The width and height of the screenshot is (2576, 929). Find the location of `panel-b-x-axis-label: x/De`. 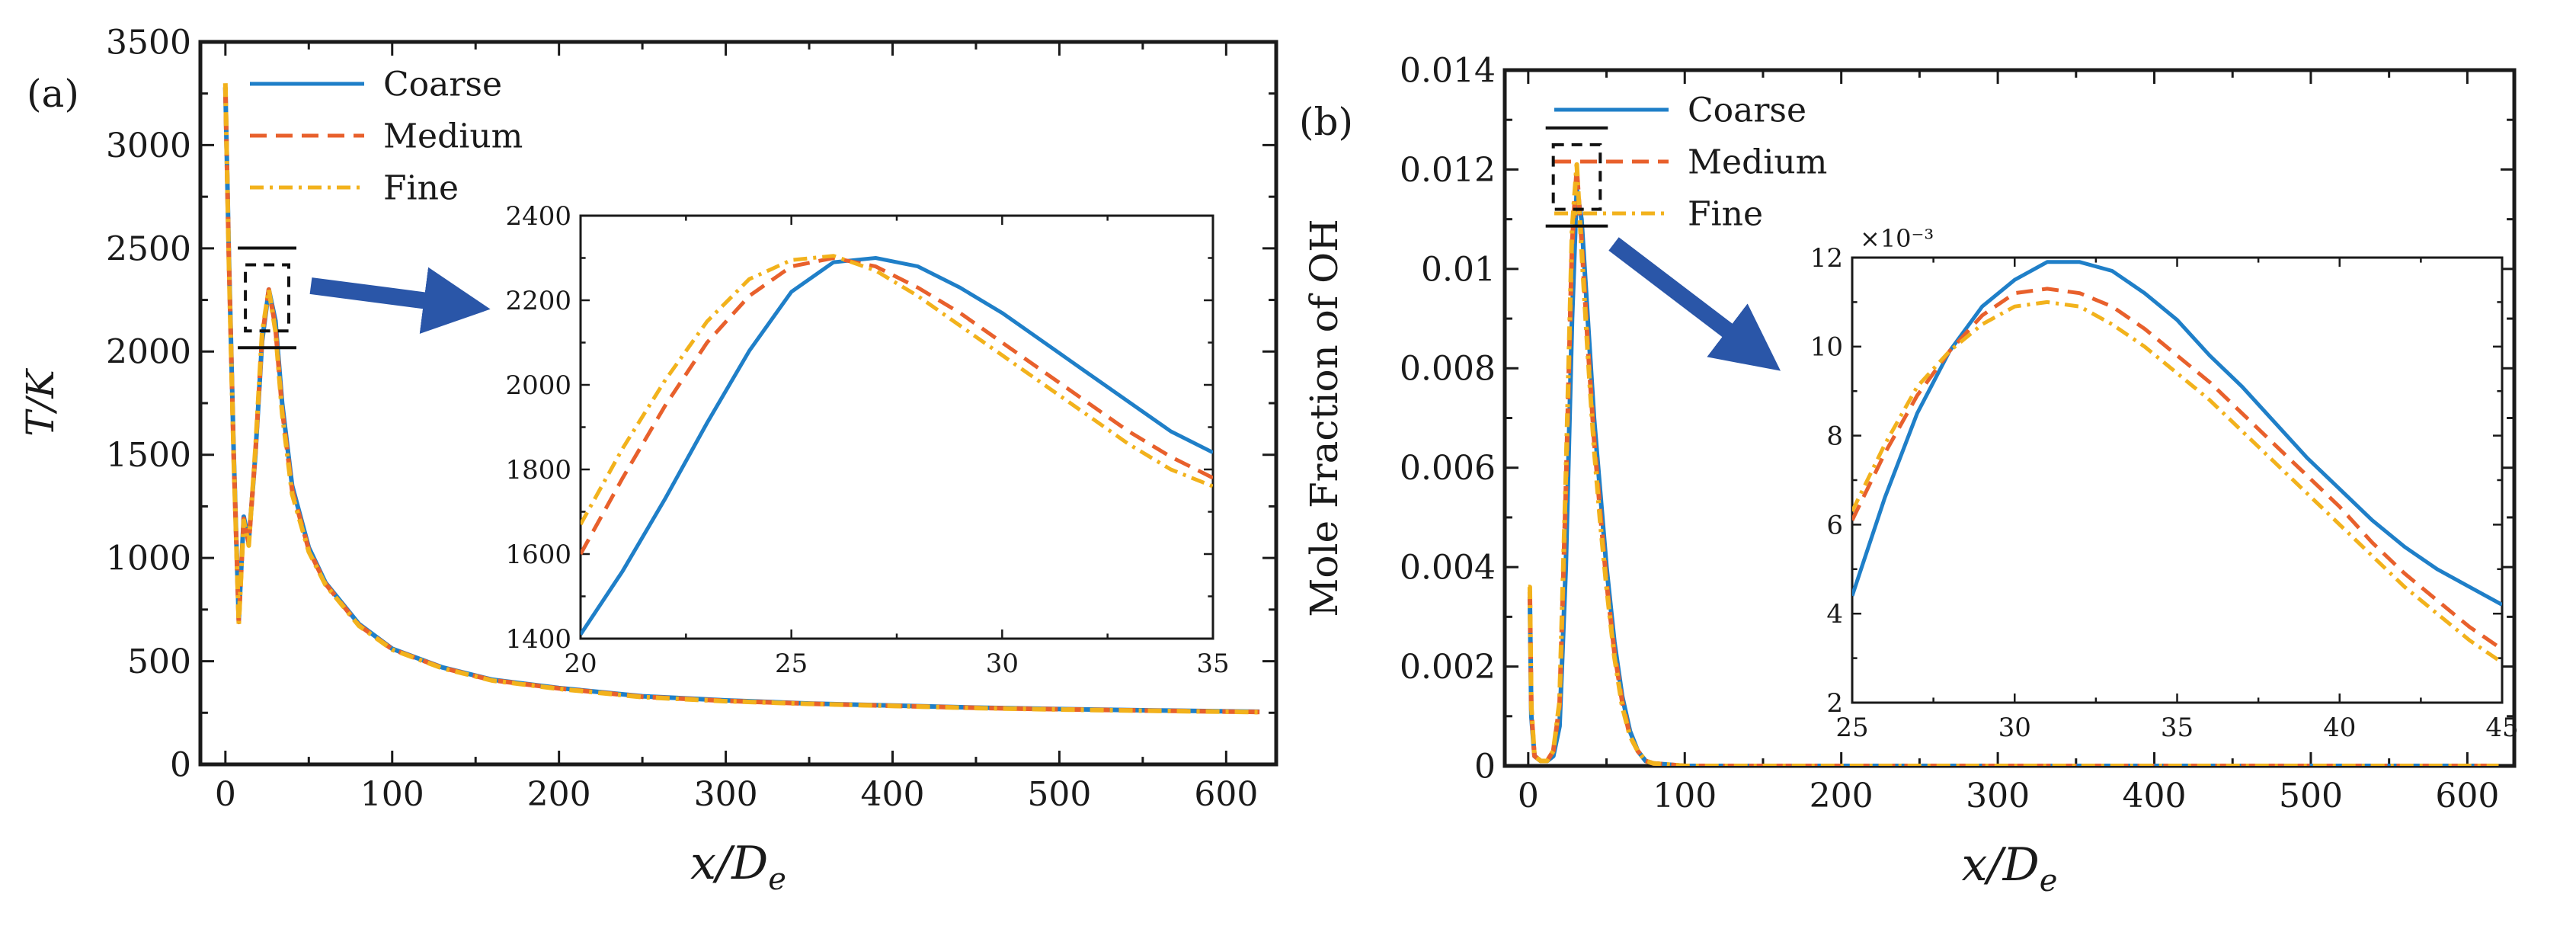

panel-b-x-axis-label: x/De is located at coordinates (2010, 868).